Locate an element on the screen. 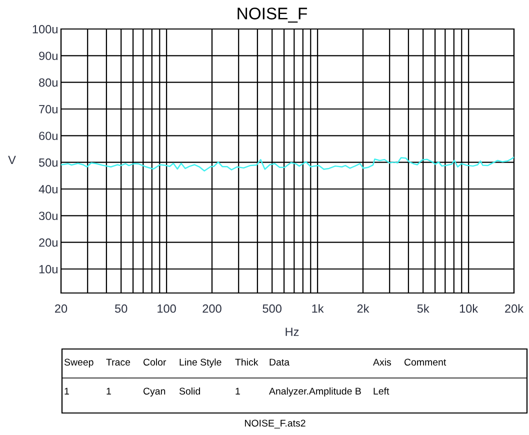 This screenshot has height=435, width=529. text: Left is located at coordinates (382, 391).